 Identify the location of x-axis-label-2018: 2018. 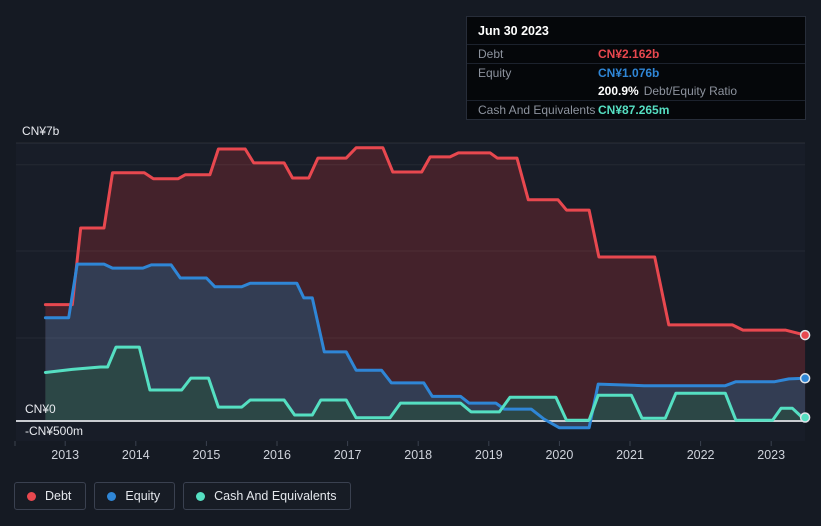
(418, 455).